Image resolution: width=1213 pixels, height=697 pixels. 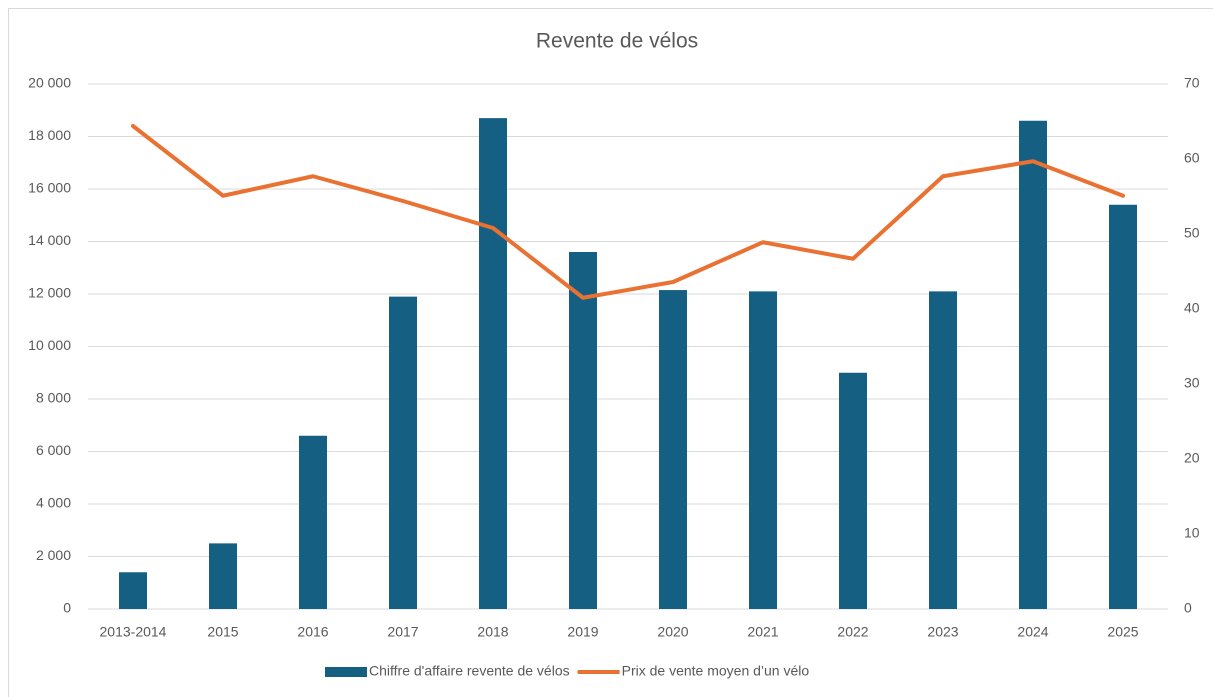 I want to click on y-tick-label: 20 000, so click(x=49, y=83).